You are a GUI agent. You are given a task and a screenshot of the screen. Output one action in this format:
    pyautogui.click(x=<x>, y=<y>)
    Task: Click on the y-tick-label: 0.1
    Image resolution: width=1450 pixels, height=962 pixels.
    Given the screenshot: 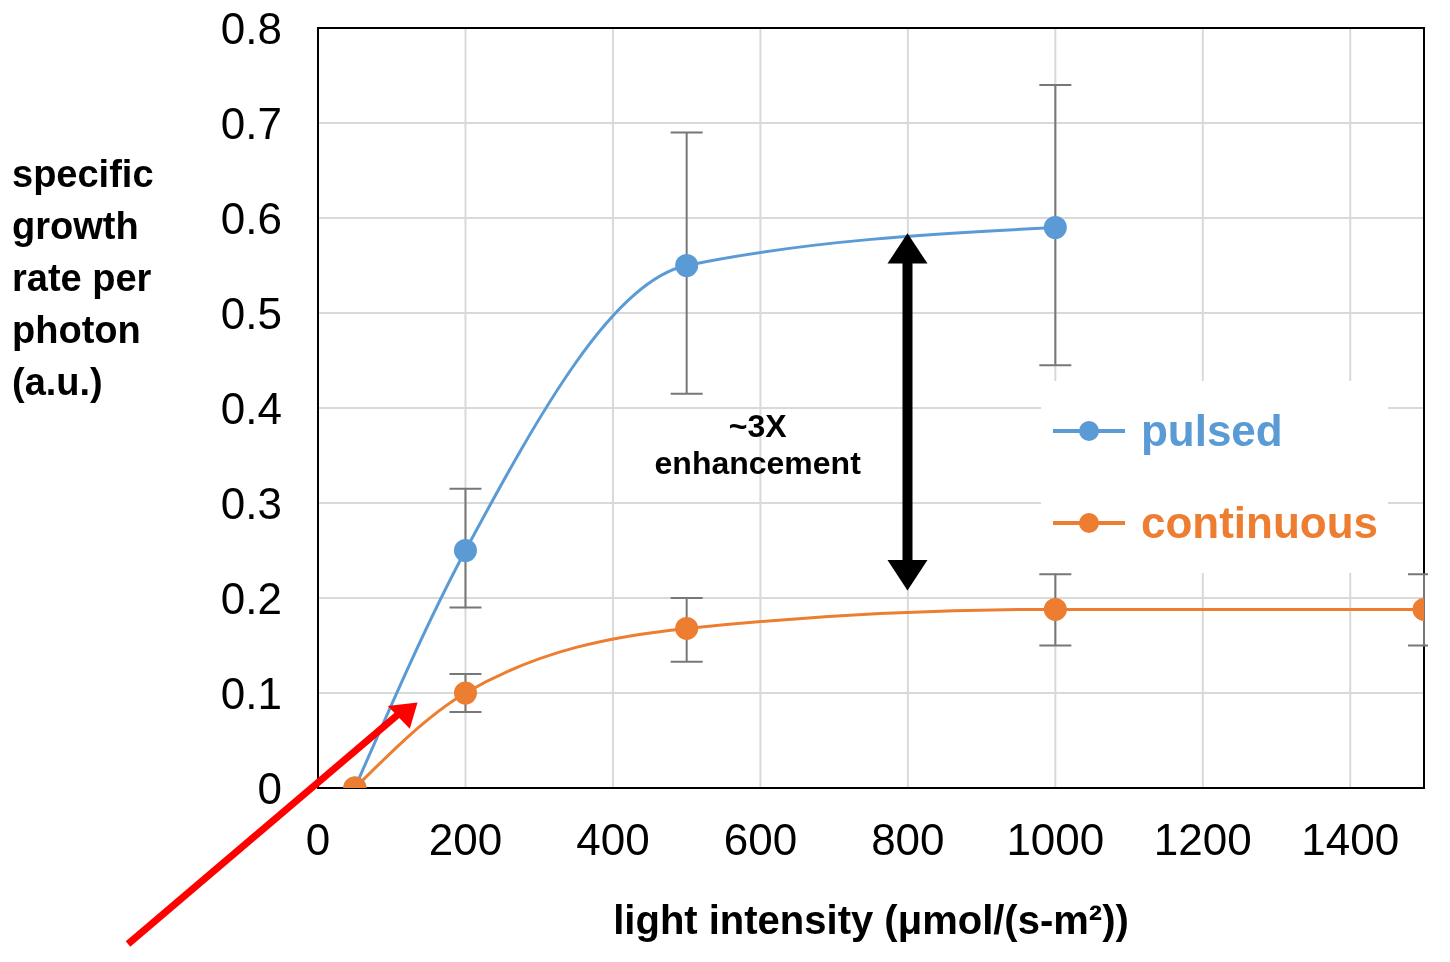 What is the action you would take?
    pyautogui.click(x=251, y=693)
    